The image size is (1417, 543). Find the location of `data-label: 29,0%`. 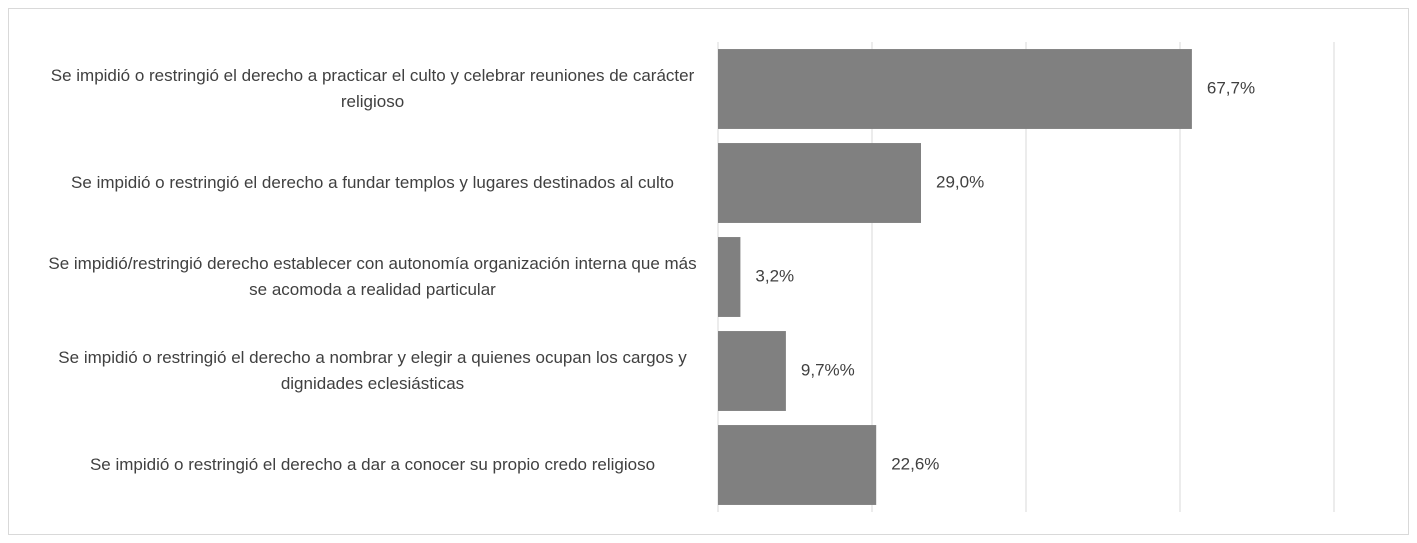

data-label: 29,0% is located at coordinates (960, 181).